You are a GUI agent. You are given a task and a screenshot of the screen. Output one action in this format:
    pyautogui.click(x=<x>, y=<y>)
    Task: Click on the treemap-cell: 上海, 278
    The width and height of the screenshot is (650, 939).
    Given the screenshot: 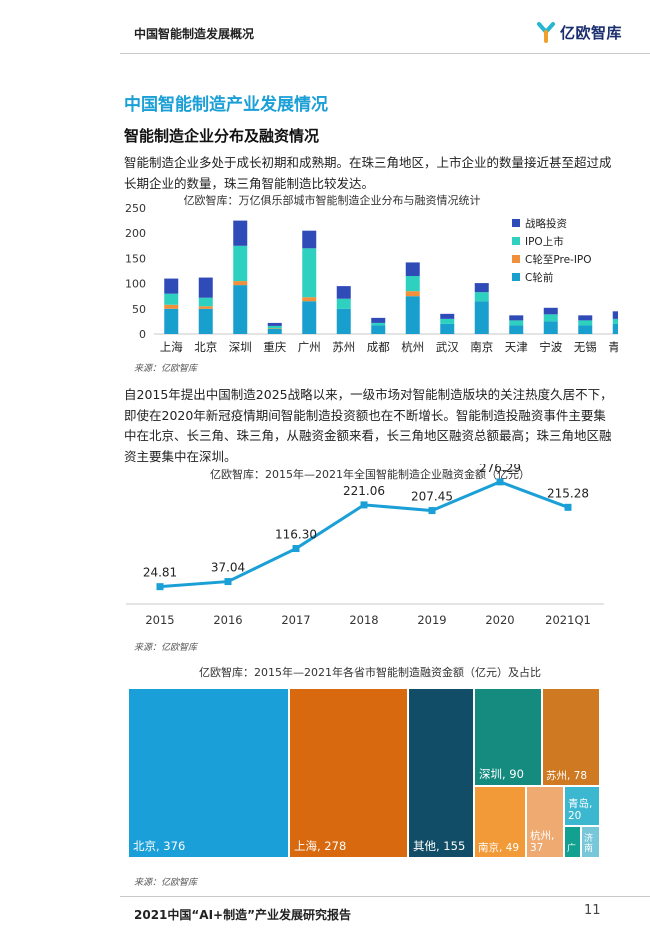 What is the action you would take?
    pyautogui.click(x=348, y=773)
    